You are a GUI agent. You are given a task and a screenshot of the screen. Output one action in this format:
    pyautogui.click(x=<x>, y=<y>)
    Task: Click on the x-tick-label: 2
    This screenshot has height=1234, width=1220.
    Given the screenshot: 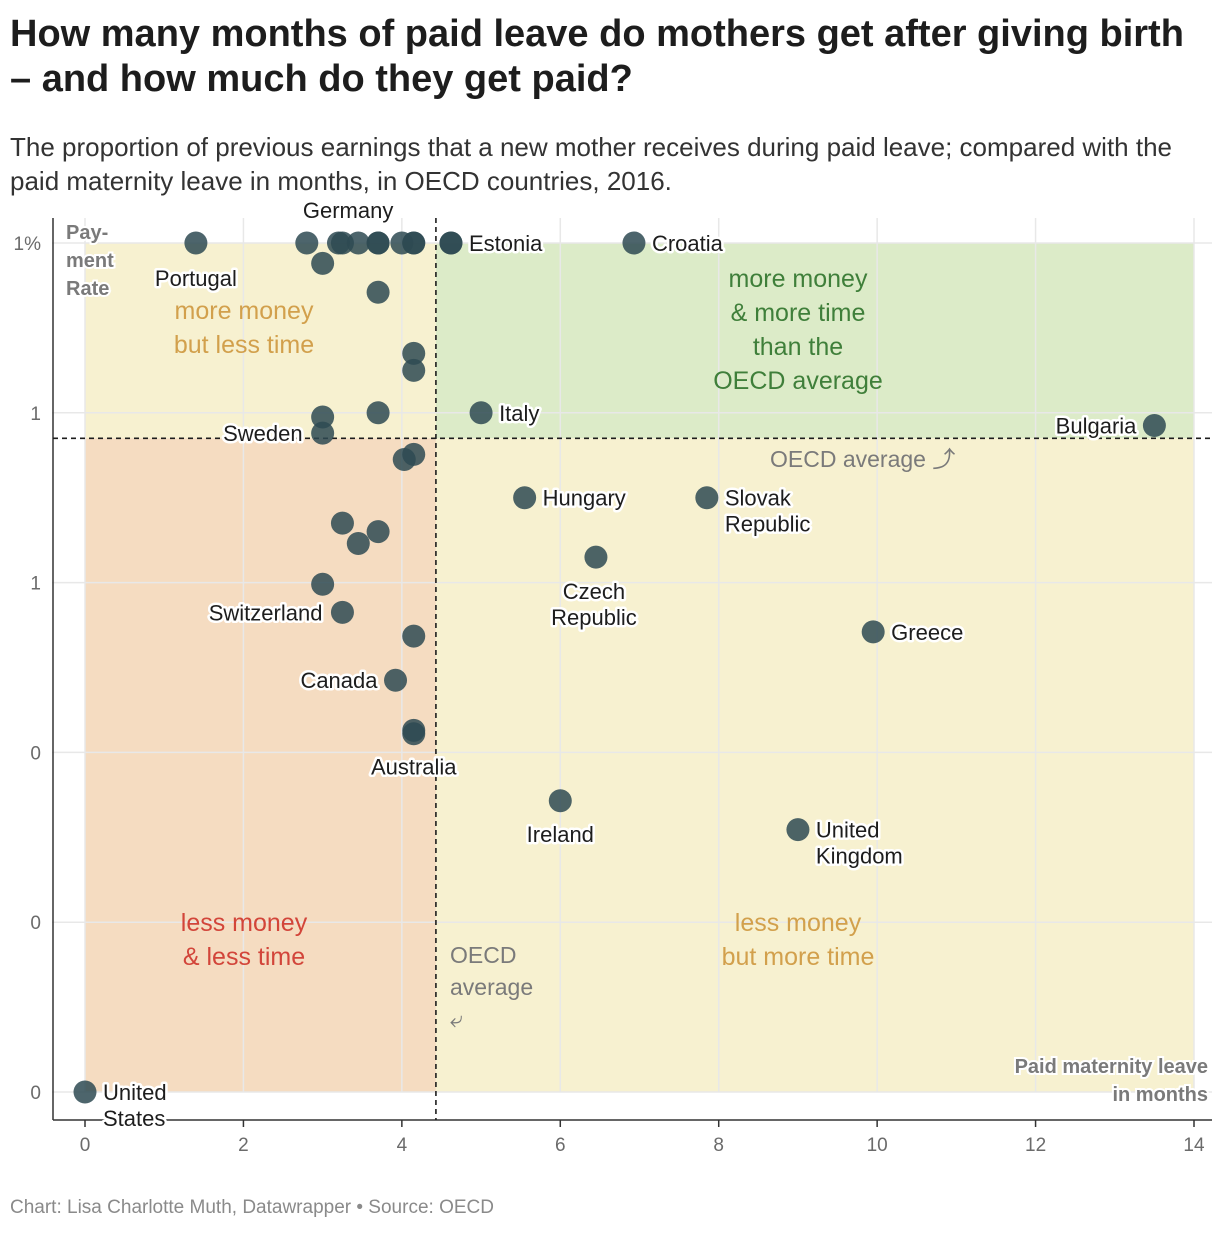 What is the action you would take?
    pyautogui.click(x=243, y=1145)
    